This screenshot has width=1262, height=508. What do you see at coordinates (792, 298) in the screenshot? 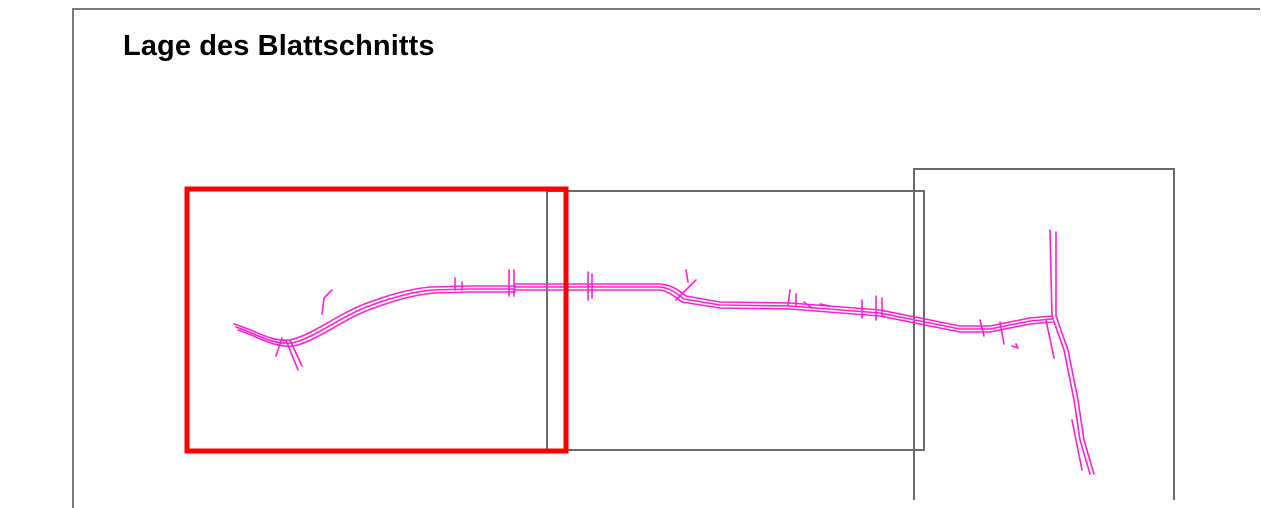
I see `route-spur-e` at bounding box center [792, 298].